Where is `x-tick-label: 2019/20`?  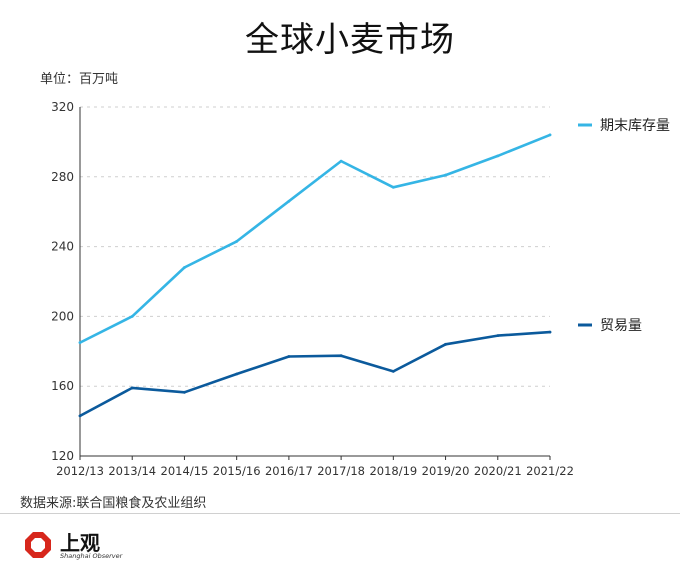 x-tick-label: 2019/20 is located at coordinates (446, 471).